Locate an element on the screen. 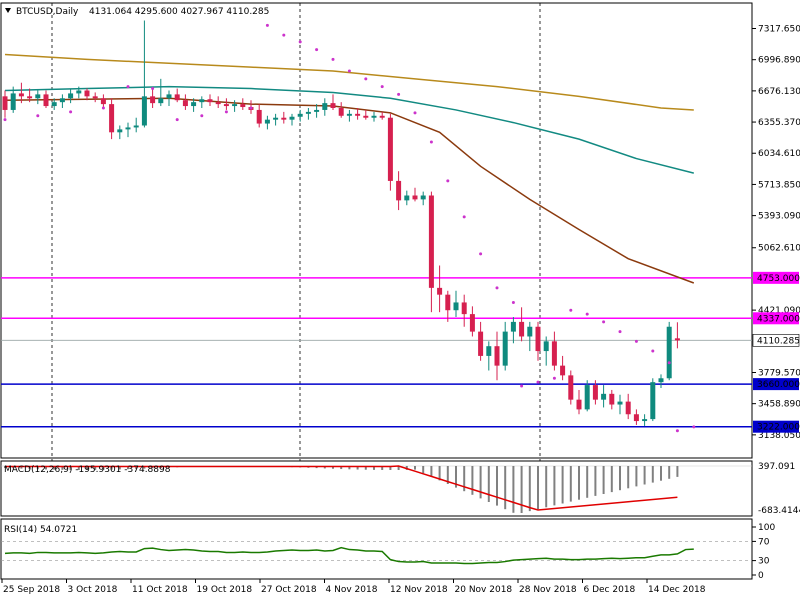 This screenshot has height=600, width=800. price-tick-label-1: 6996.890 is located at coordinates (779, 61).